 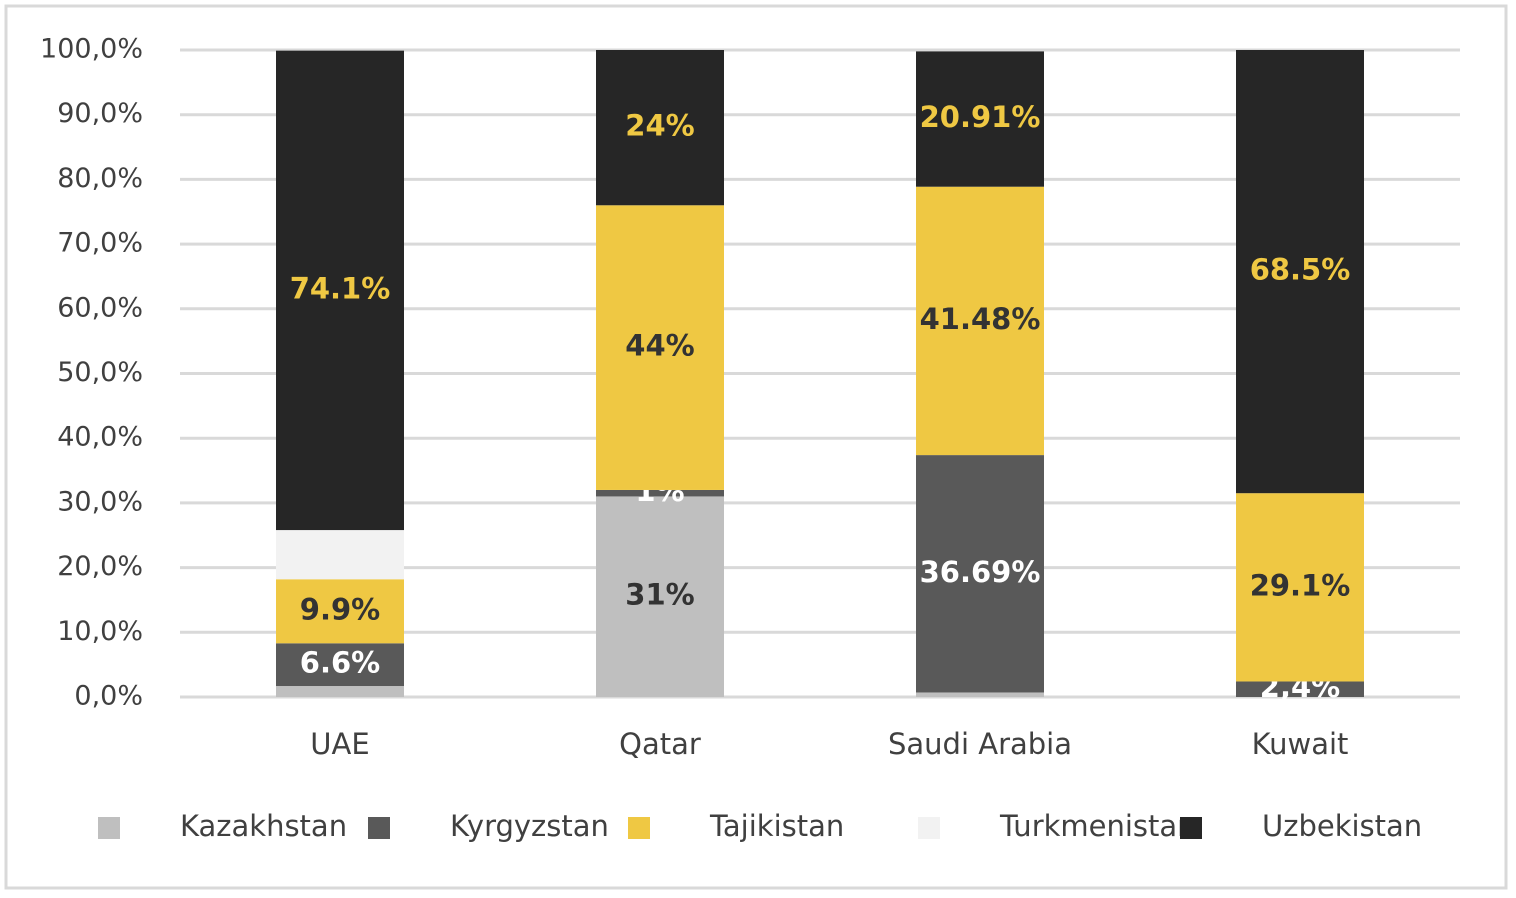 What do you see at coordinates (529, 826) in the screenshot?
I see `legend-label: Kyrgyzstan` at bounding box center [529, 826].